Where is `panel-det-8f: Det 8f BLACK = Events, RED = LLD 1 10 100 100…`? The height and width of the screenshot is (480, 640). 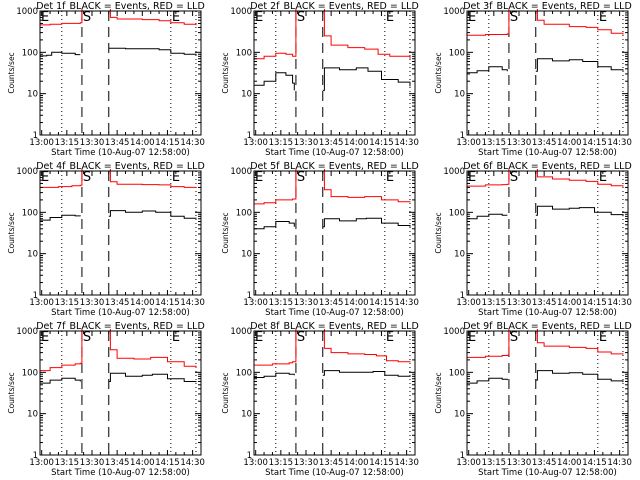
panel-det-8f: Det 8f BLACK = Events, RED = LLD 1 10 100 100… is located at coordinates (320, 399).